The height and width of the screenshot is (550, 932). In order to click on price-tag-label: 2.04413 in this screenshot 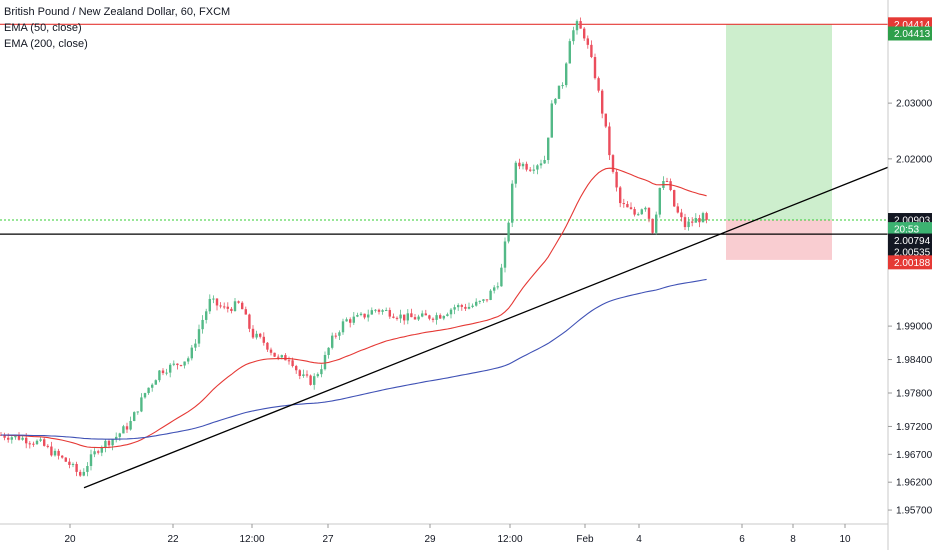, I will do `click(912, 34)`.